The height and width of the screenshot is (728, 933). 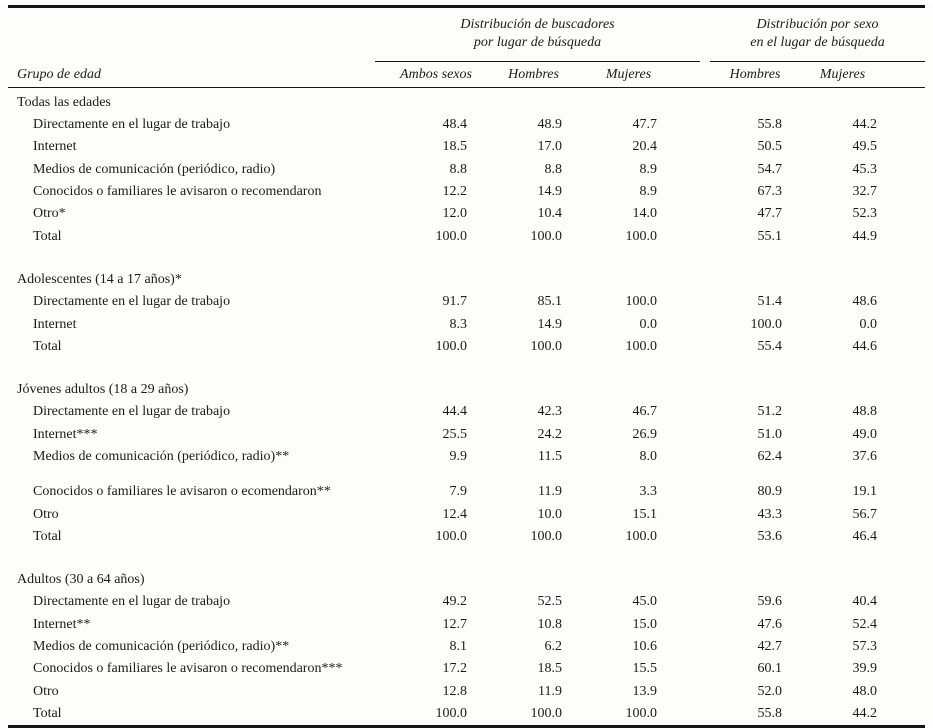 What do you see at coordinates (770, 302) in the screenshot?
I see `cell-hombres-2: 51.4` at bounding box center [770, 302].